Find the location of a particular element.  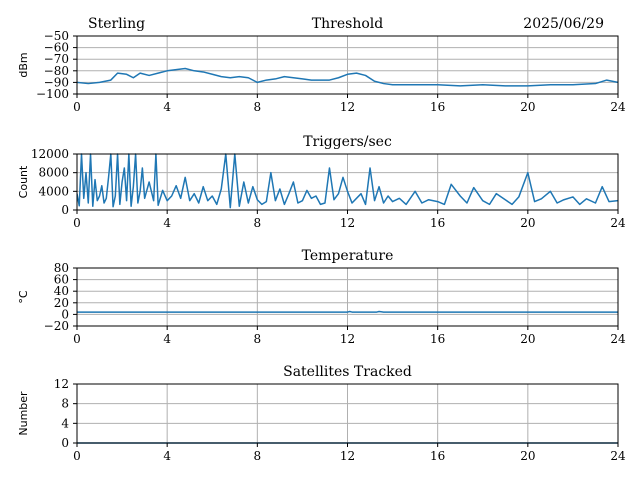

y-axis-label: °C is located at coordinates (23, 297).